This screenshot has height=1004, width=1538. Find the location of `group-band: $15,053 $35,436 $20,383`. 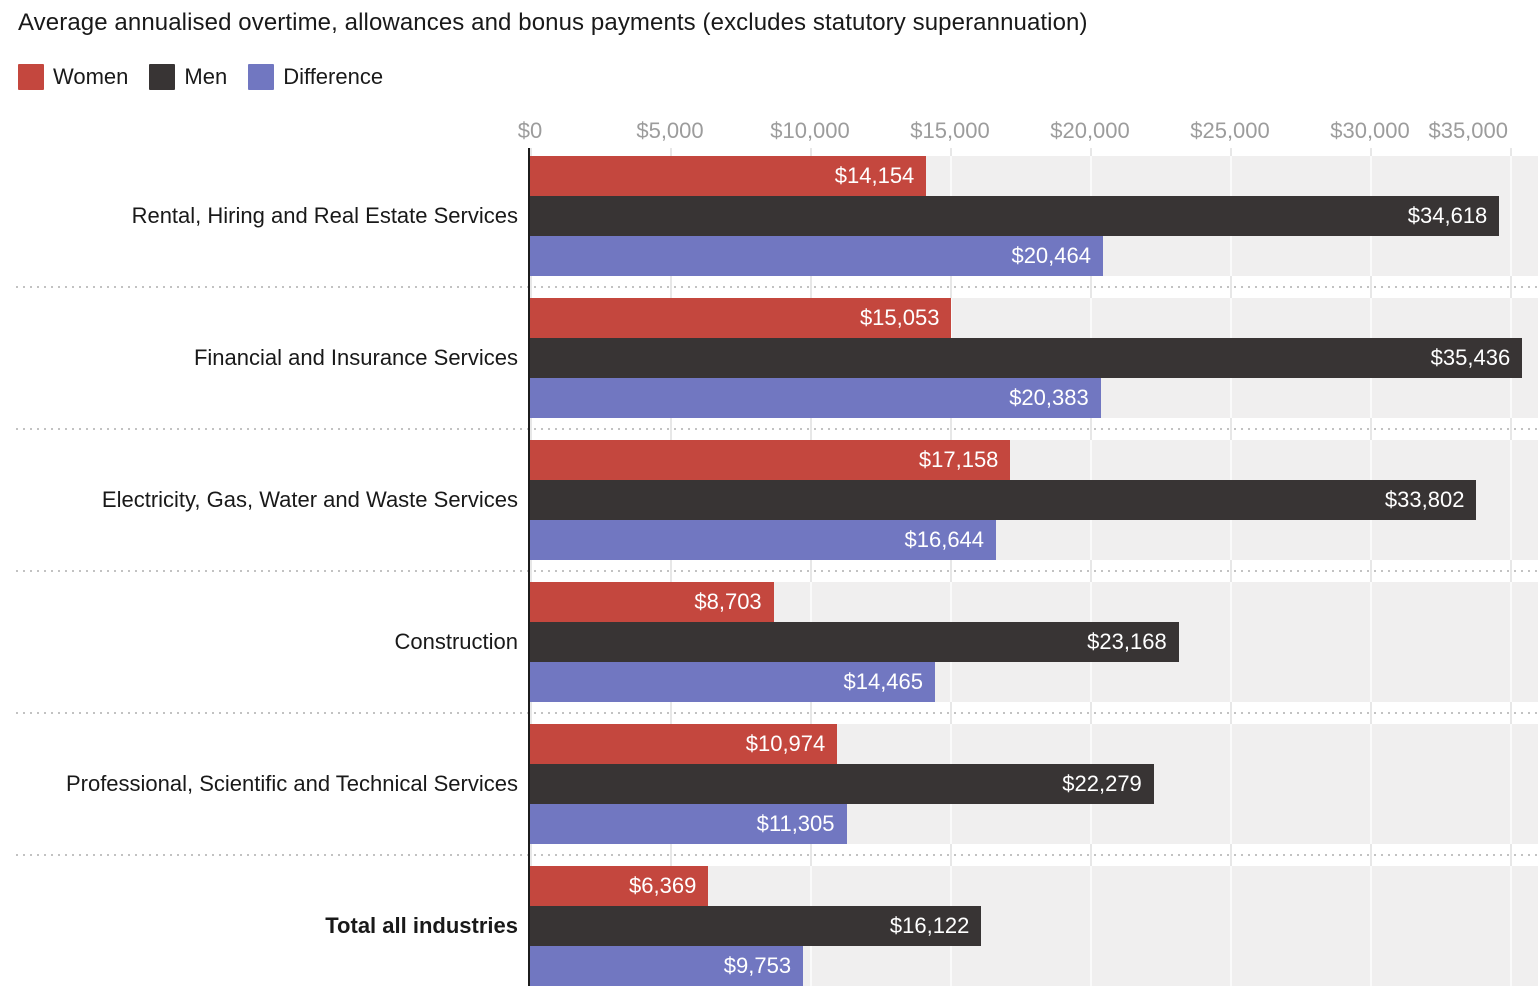

group-band: $15,053 $35,436 $20,383 is located at coordinates (1034, 358).